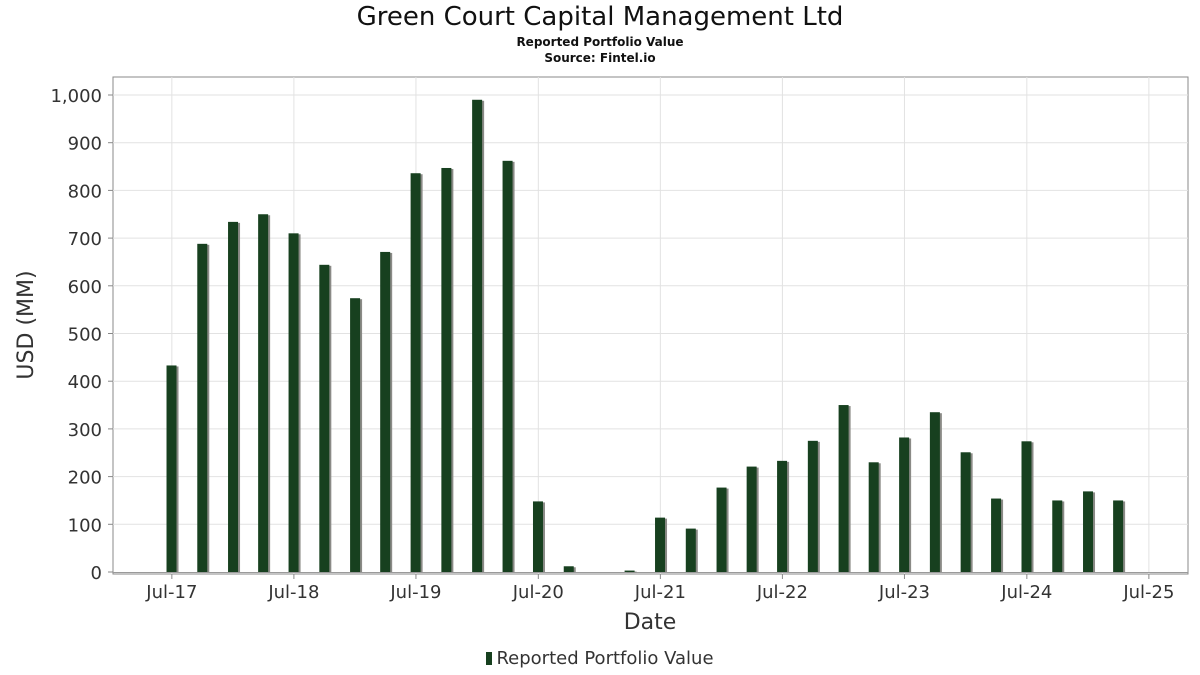 This screenshot has width=1200, height=675. What do you see at coordinates (600, 58) in the screenshot?
I see `chart-source: Source: Fintel.io` at bounding box center [600, 58].